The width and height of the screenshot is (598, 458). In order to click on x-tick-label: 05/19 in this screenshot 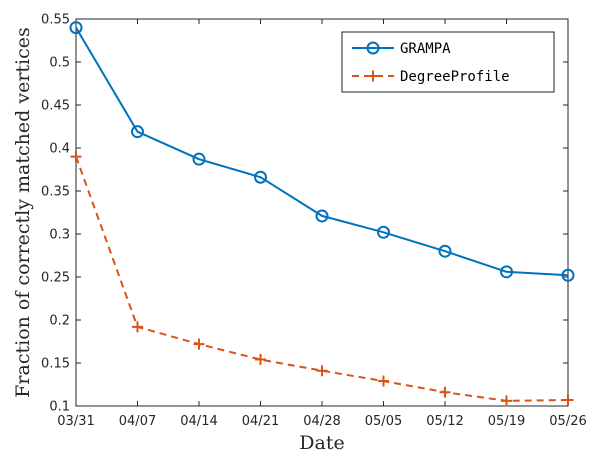, I will do `click(506, 421)`.